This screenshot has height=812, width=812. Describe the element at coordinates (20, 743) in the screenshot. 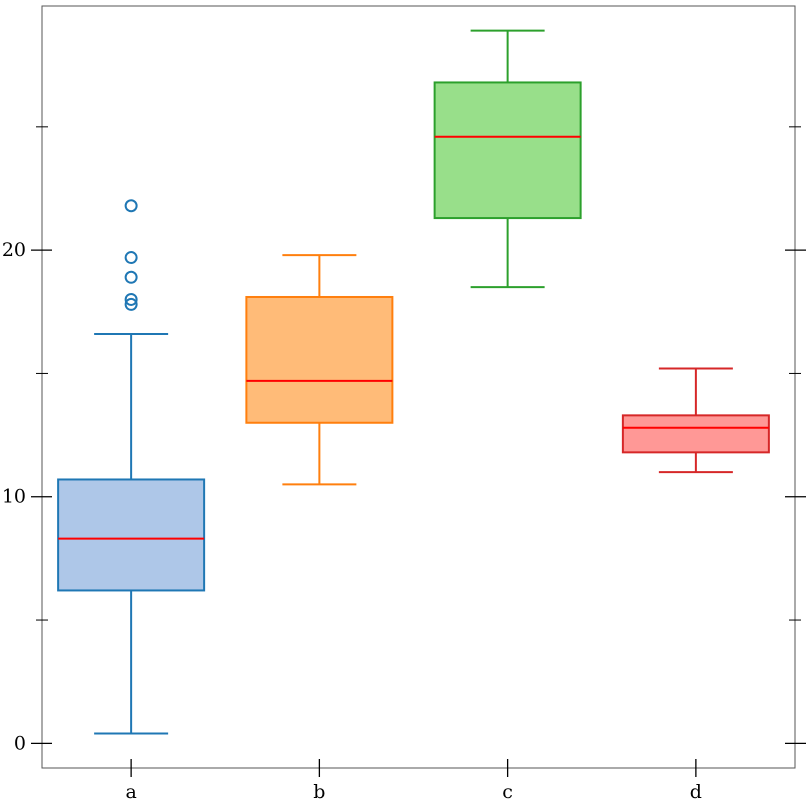

I see `y-tick-label: 0` at that location.